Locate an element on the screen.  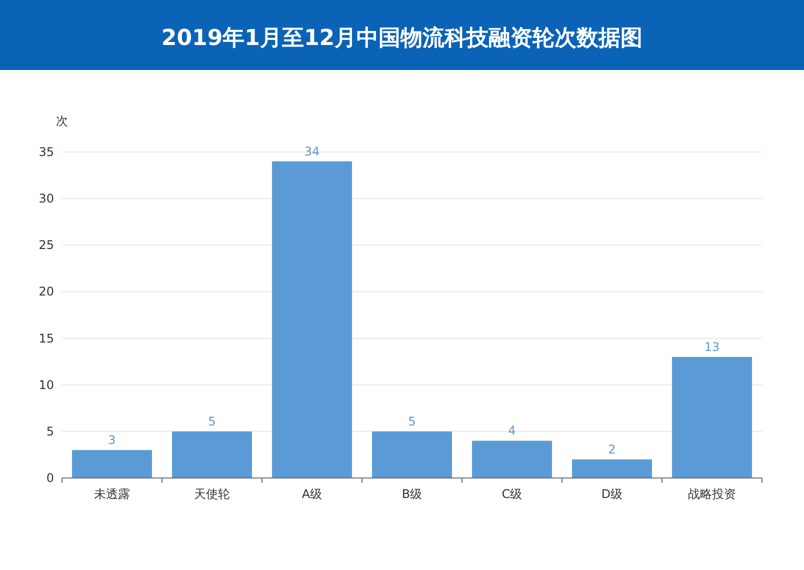
y-tick-label: 10 is located at coordinates (46, 385).